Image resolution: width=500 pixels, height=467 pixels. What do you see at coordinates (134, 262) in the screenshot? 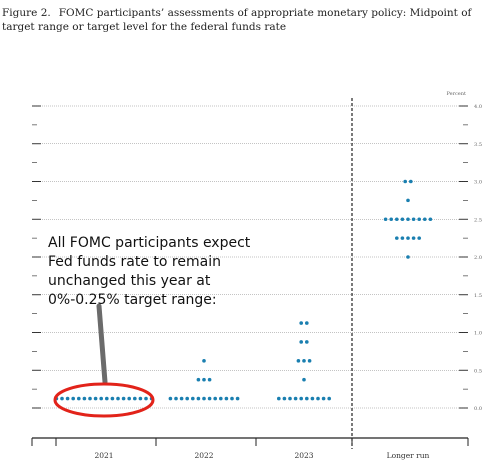
I see `annotation-line: Fed funds rate to remain` at bounding box center [134, 262].